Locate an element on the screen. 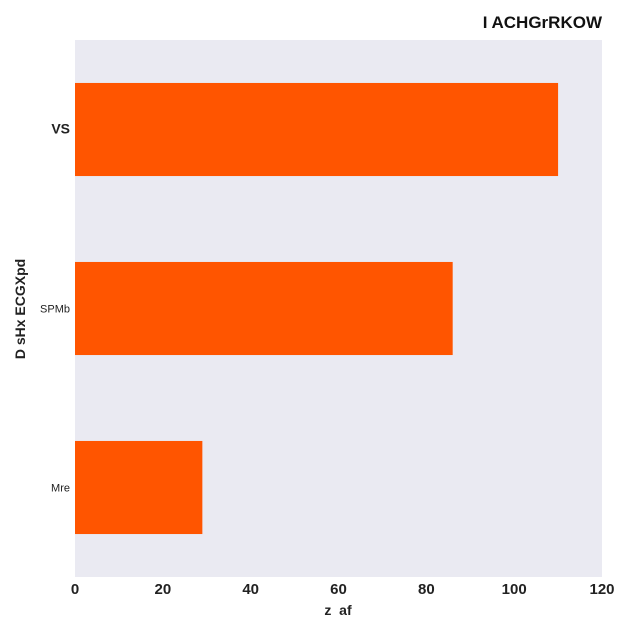 This screenshot has width=632, height=632. chart-title: I ACHGrRKOW is located at coordinates (543, 22).